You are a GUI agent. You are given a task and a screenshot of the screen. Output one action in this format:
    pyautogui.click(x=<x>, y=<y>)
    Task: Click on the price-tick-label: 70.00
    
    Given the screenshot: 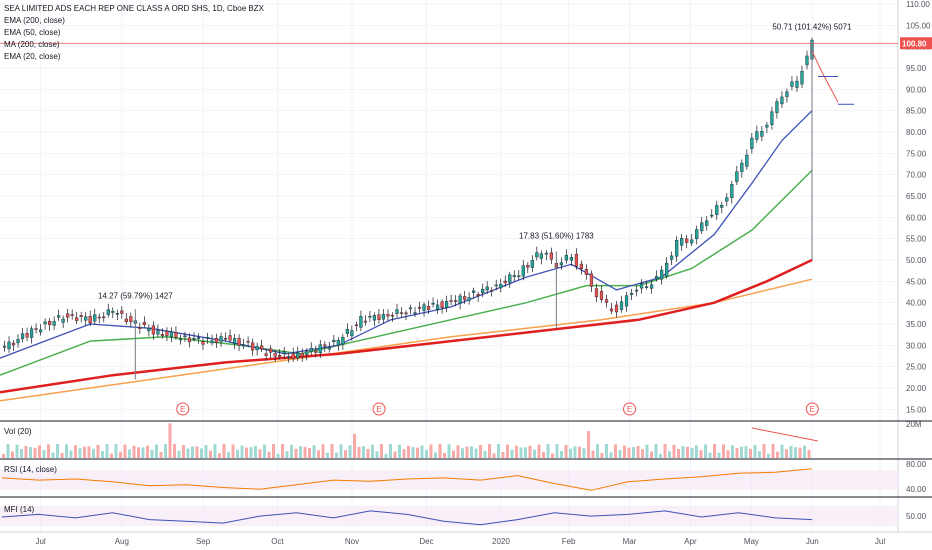 What is the action you would take?
    pyautogui.click(x=916, y=175)
    